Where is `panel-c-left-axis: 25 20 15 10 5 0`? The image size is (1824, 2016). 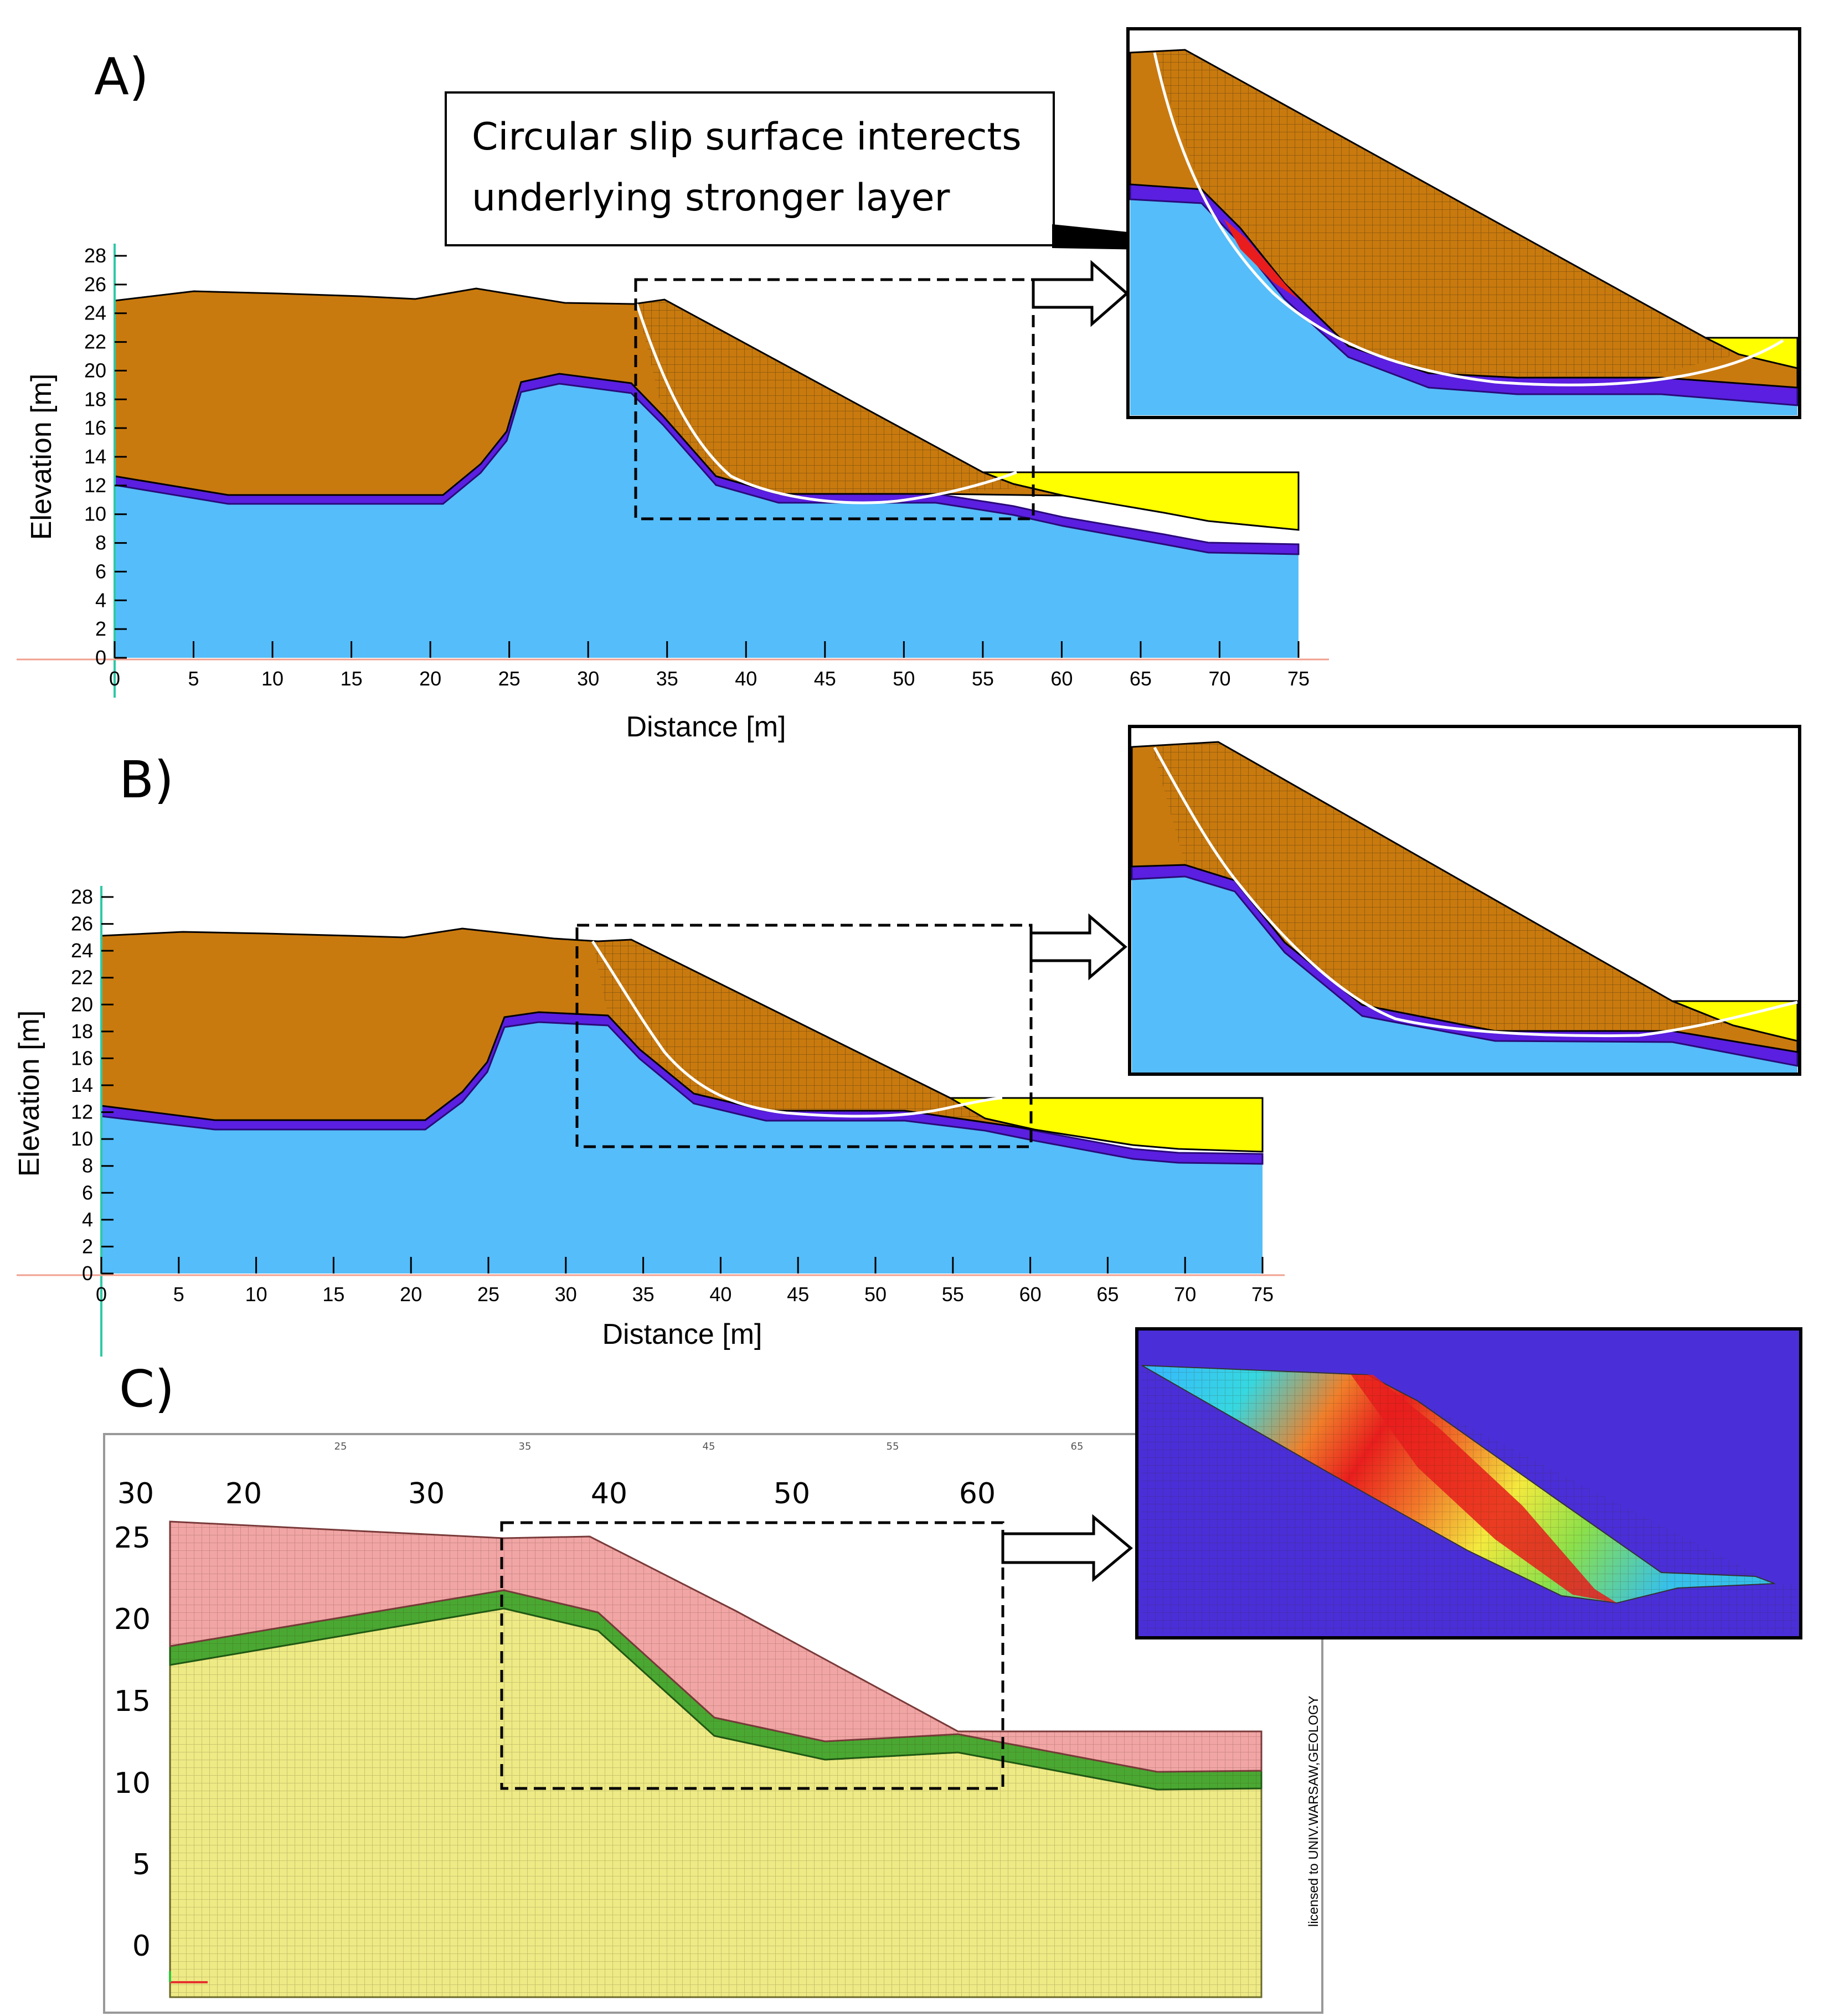
panel-c-left-axis: 25 20 15 10 5 0 is located at coordinates (132, 1742).